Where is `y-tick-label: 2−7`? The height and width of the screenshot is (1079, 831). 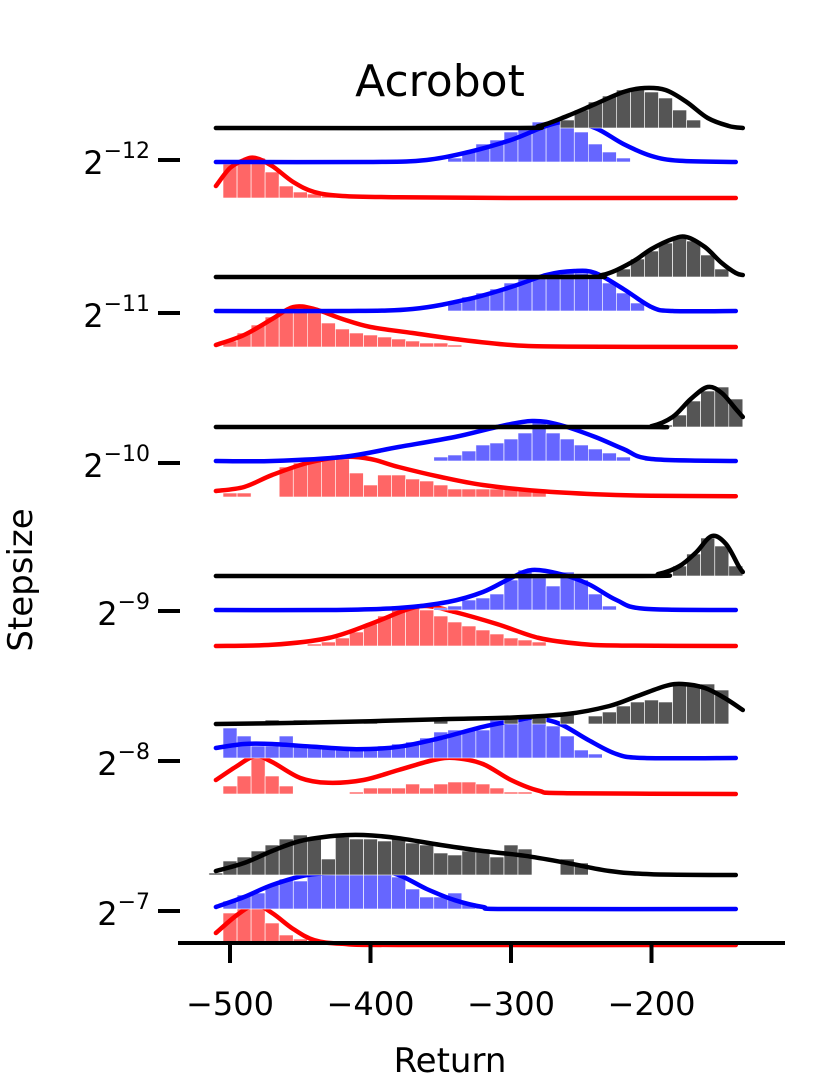
y-tick-label: 2−7 is located at coordinates (123, 911).